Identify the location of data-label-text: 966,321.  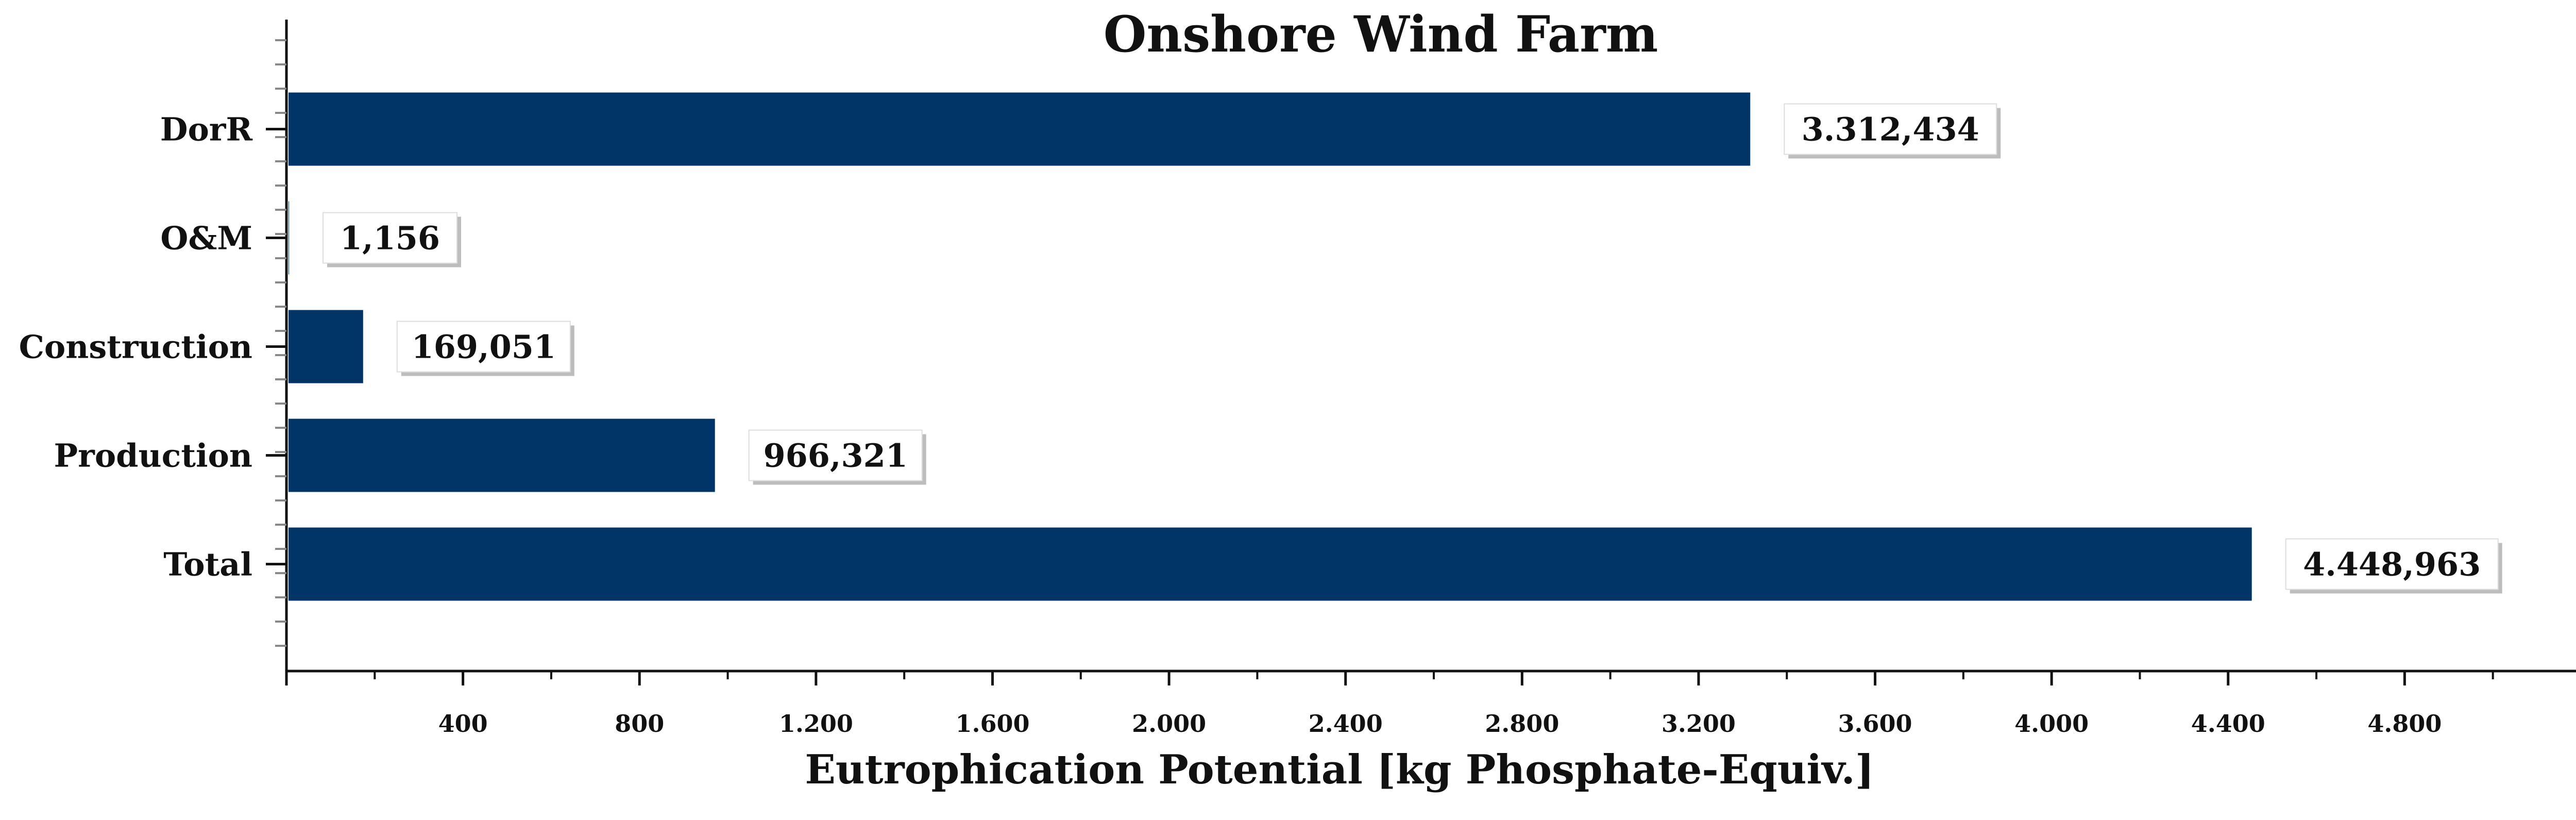
(835, 456).